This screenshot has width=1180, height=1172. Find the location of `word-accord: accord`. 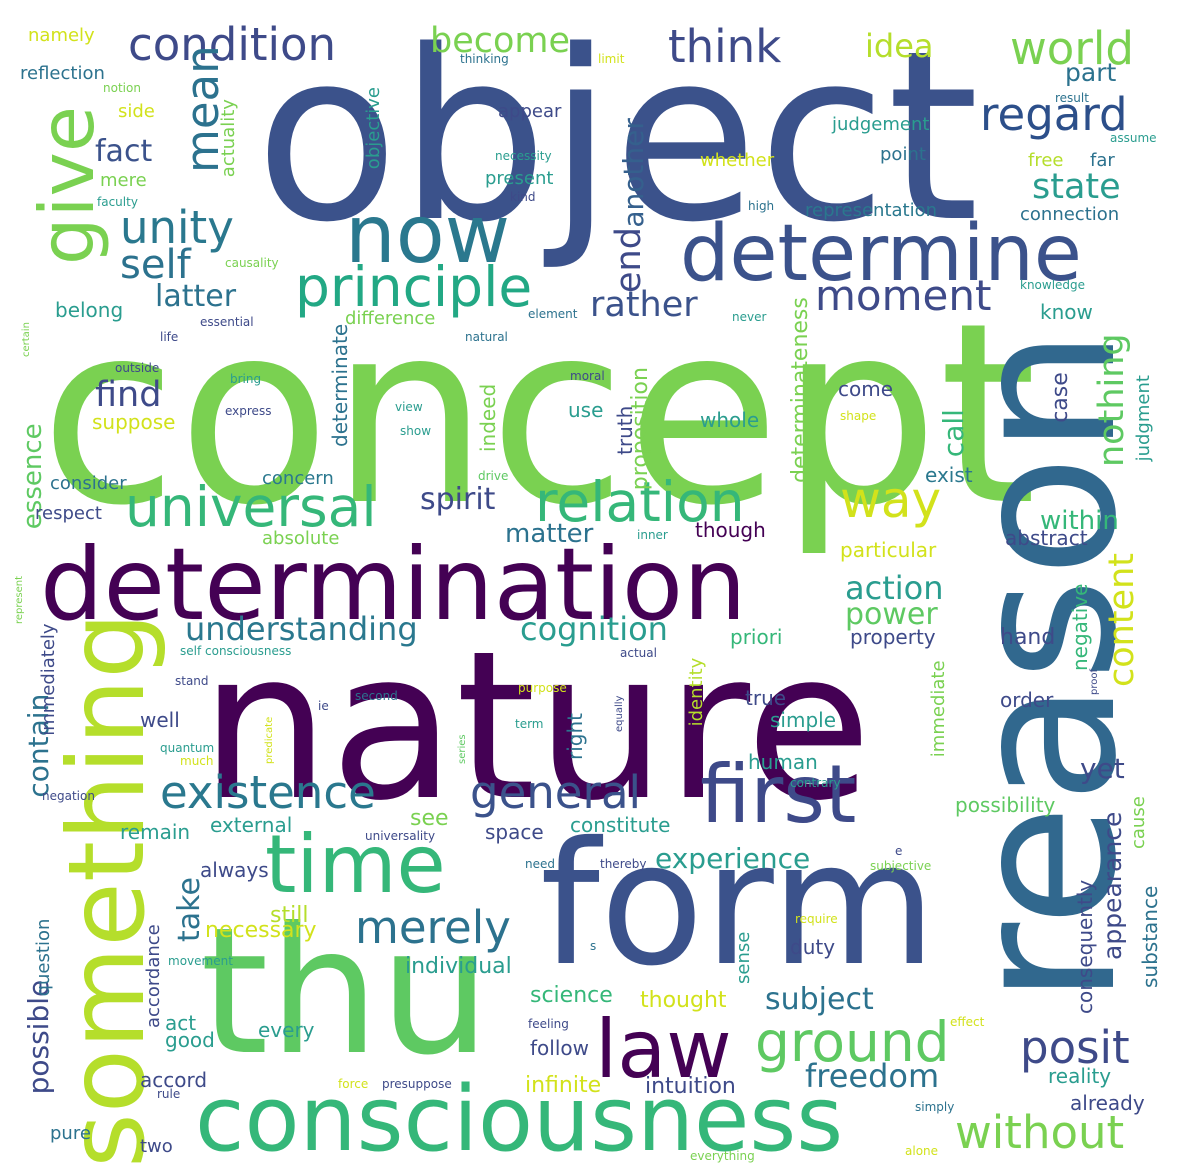

word-accord: accord is located at coordinates (174, 1080).